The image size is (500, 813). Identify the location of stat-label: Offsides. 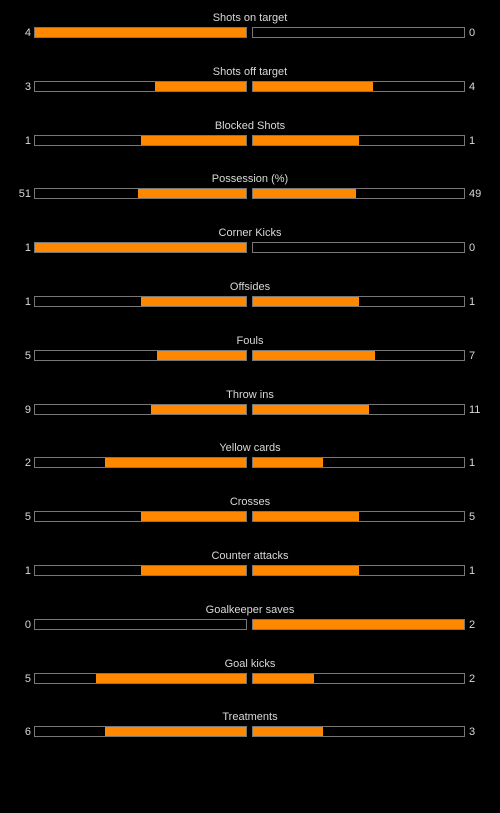
(250, 286).